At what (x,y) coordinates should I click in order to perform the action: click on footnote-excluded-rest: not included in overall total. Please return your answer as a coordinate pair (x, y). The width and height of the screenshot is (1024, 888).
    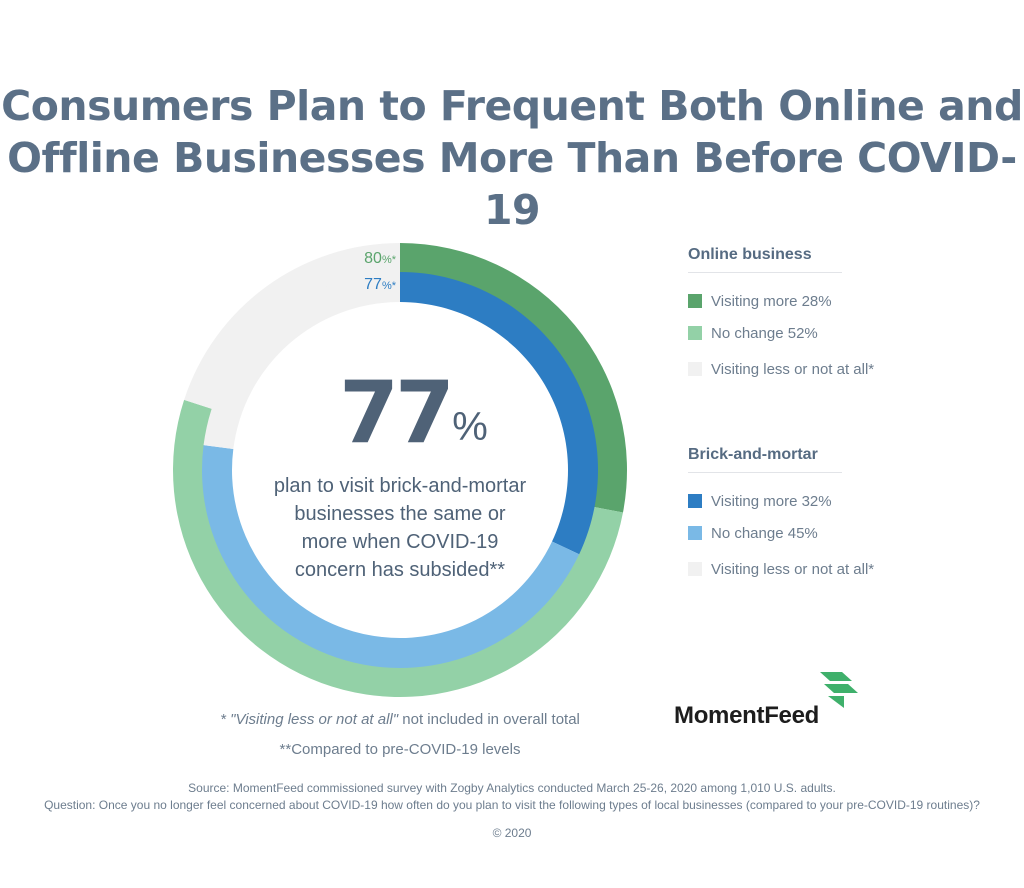
    Looking at the image, I should click on (489, 719).